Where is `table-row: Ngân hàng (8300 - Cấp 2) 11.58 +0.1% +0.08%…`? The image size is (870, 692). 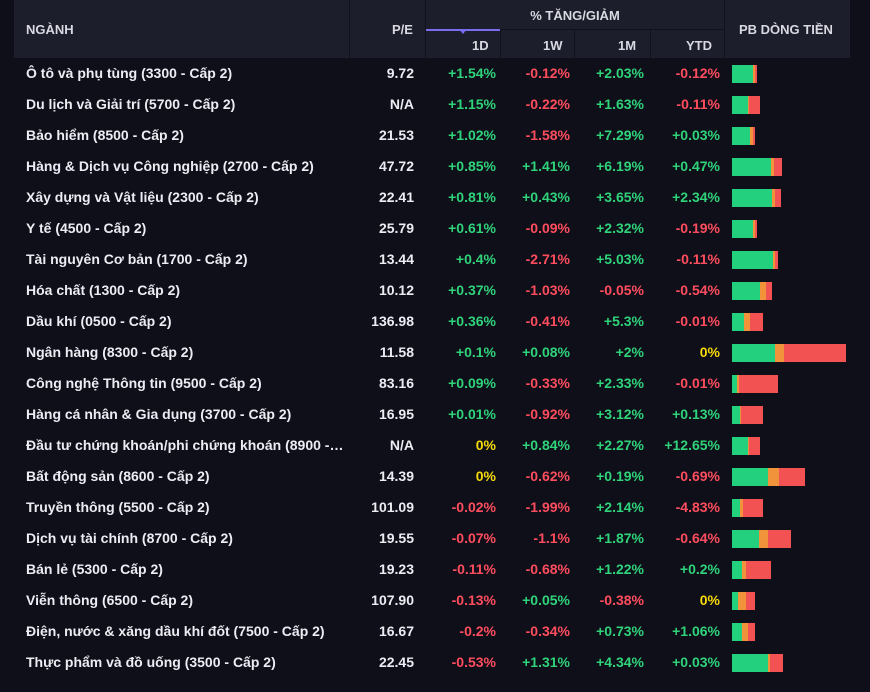 table-row: Ngân hàng (8300 - Cấp 2) 11.58 +0.1% +0.08%… is located at coordinates (432, 352).